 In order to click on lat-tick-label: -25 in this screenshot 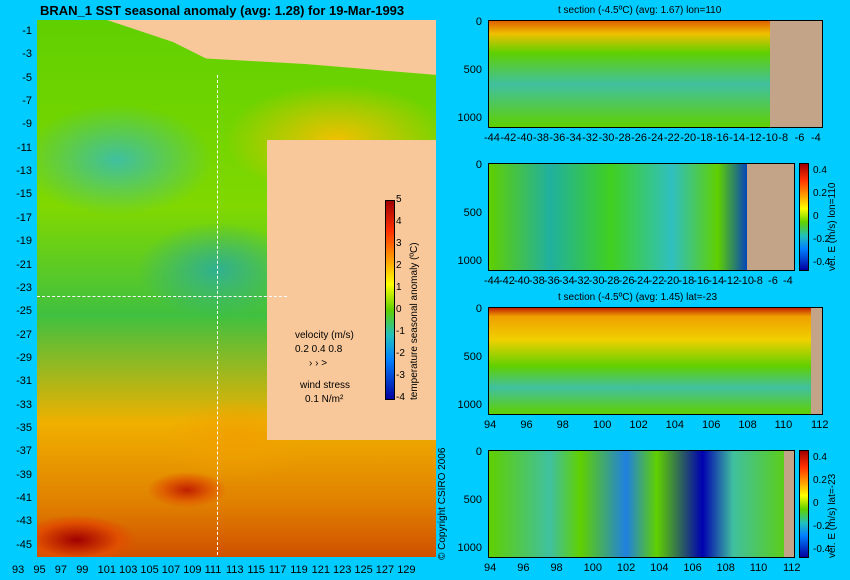, I will do `click(24, 311)`.